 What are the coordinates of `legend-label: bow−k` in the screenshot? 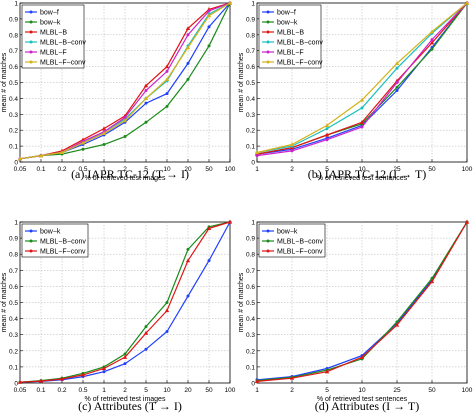 It's located at (50, 23).